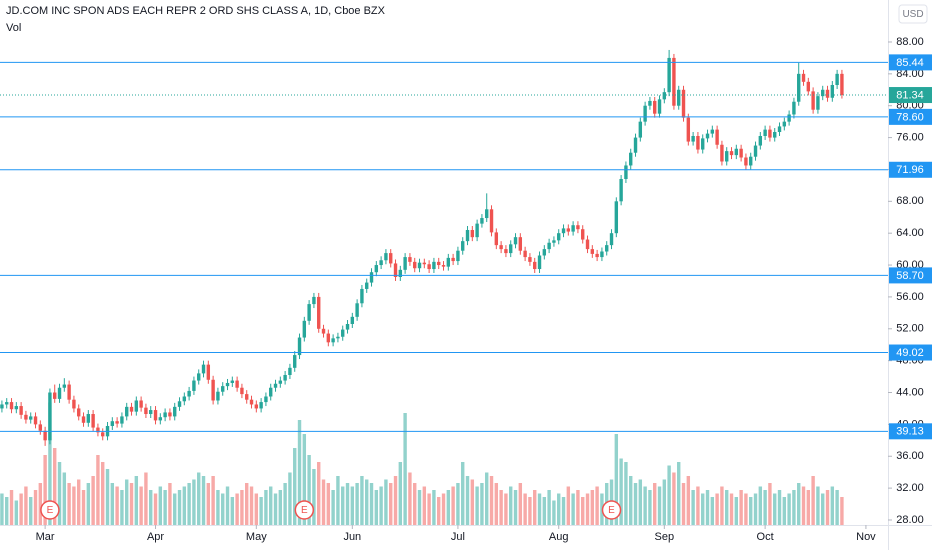 The width and height of the screenshot is (932, 550). What do you see at coordinates (13, 28) in the screenshot?
I see `volume-label: Vol` at bounding box center [13, 28].